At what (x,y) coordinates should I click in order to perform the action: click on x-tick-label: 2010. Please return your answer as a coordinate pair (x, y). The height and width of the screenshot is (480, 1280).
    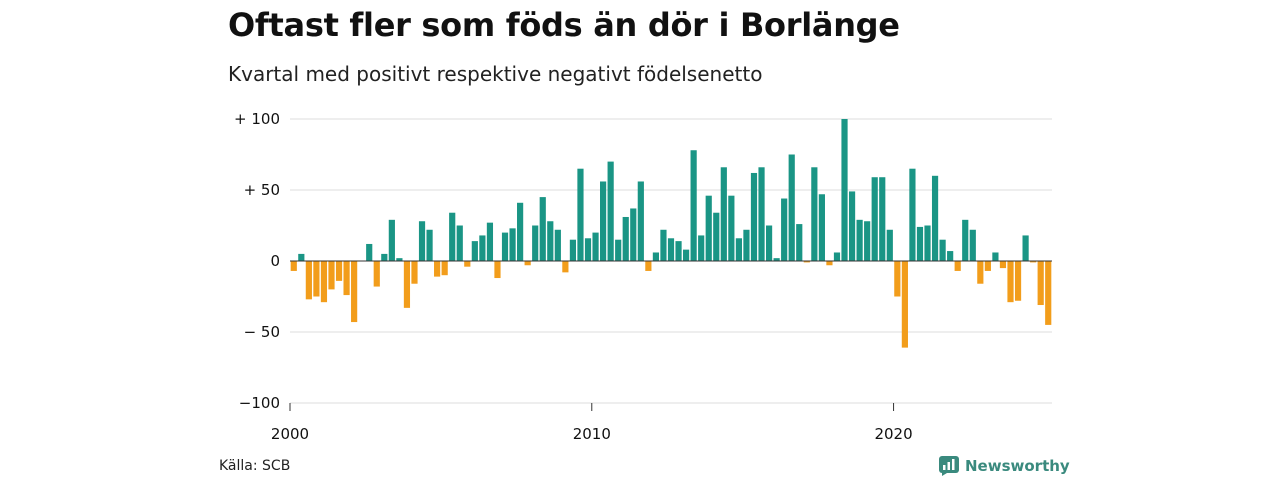
    Looking at the image, I should click on (592, 434).